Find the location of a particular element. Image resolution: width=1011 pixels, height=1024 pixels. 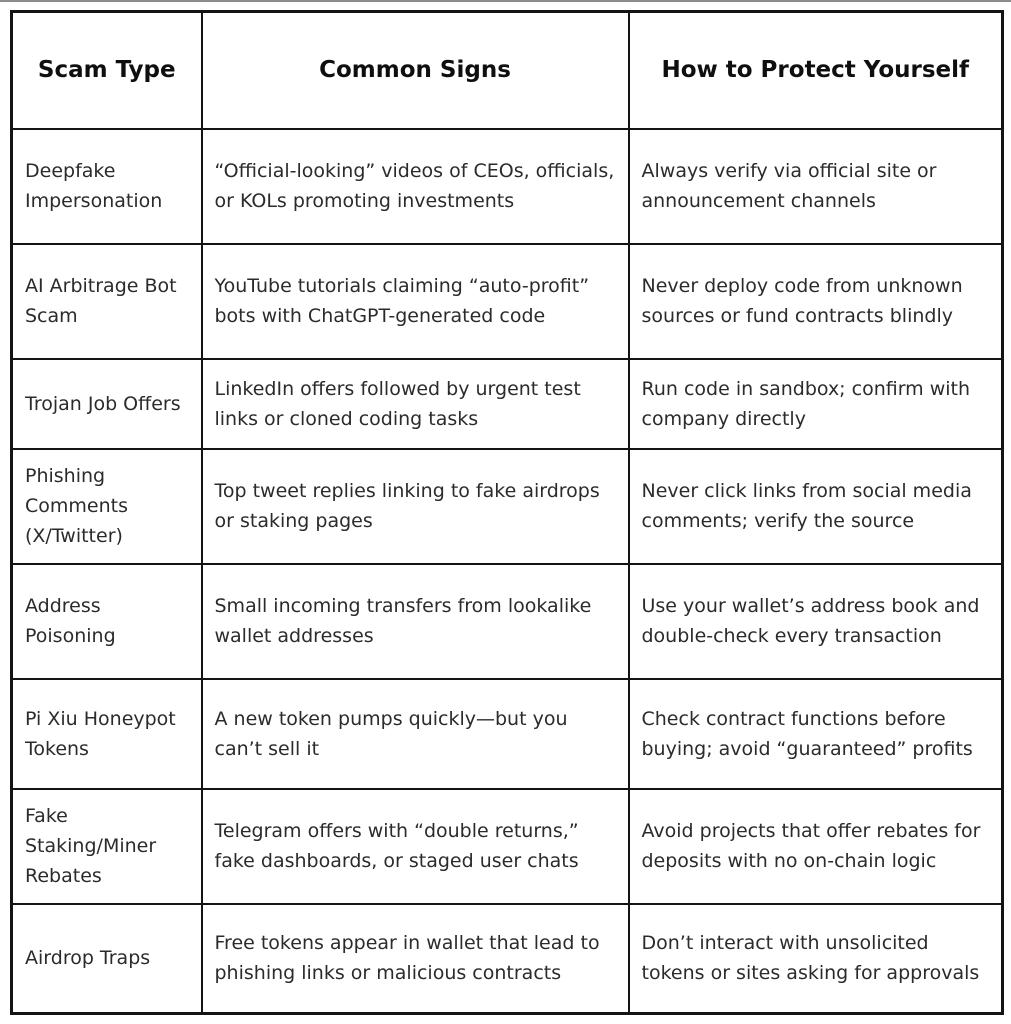

header-scam-type: Scam Type is located at coordinates (106, 70).